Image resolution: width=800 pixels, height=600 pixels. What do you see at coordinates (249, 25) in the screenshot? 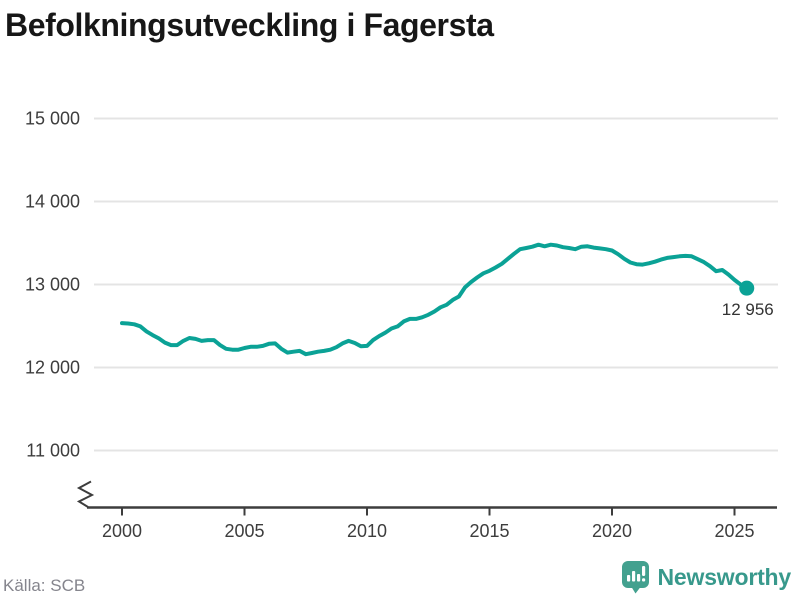
I see `page-title: Befolkningsutveckling i Fagersta` at bounding box center [249, 25].